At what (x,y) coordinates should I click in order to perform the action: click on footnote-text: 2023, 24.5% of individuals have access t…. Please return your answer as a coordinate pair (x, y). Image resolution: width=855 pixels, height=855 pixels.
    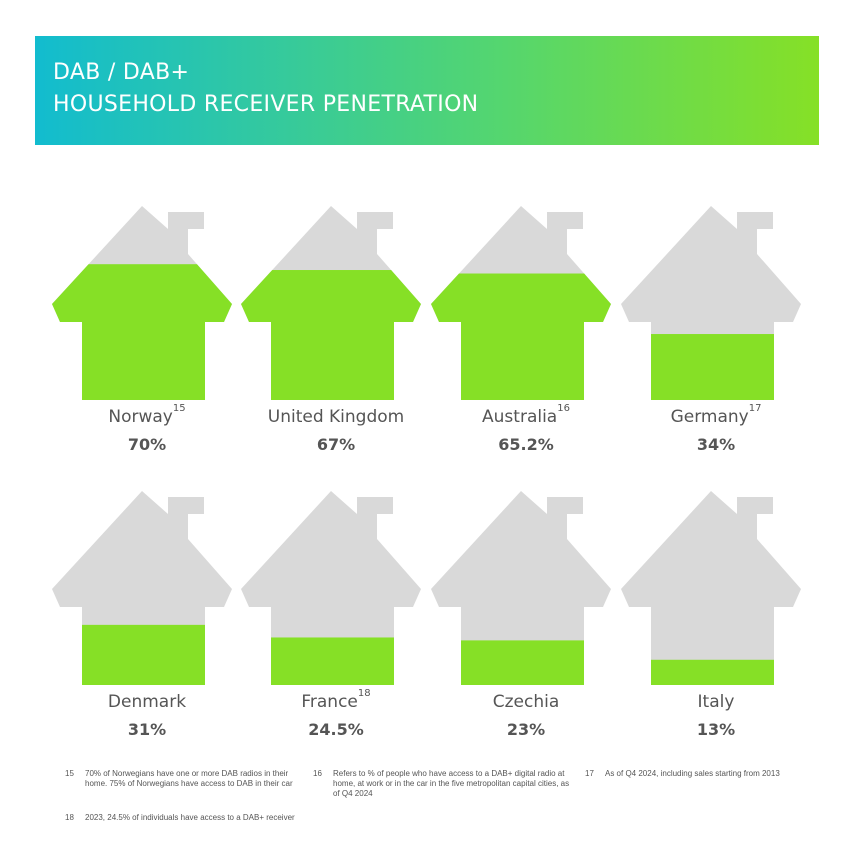
    Looking at the image, I should click on (190, 817).